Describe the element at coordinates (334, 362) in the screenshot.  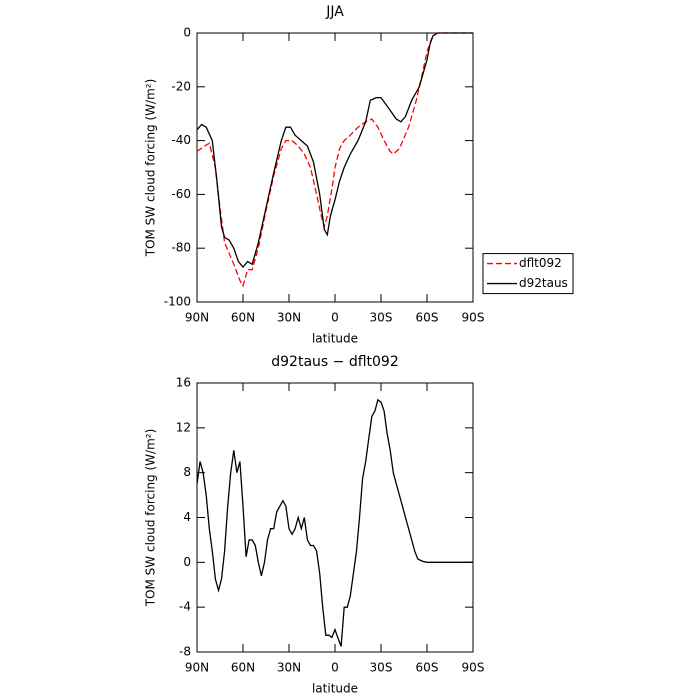
I see `chart-title: d92taus − dflt092` at that location.